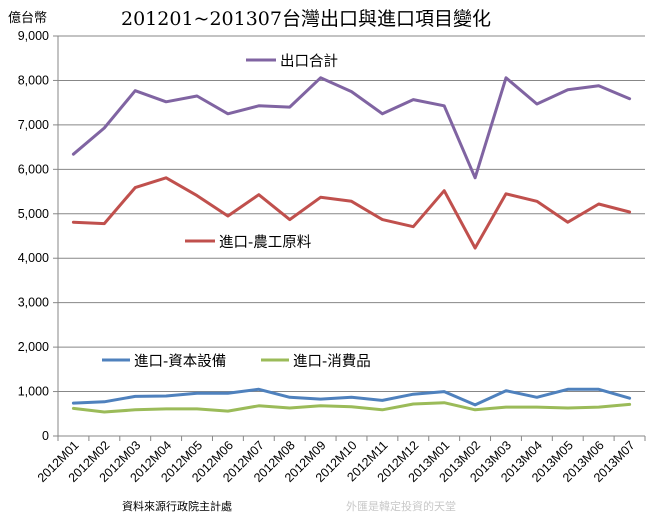 The height and width of the screenshot is (524, 658). What do you see at coordinates (351, 407) in the screenshot?
I see `series-consumer-goods` at bounding box center [351, 407].